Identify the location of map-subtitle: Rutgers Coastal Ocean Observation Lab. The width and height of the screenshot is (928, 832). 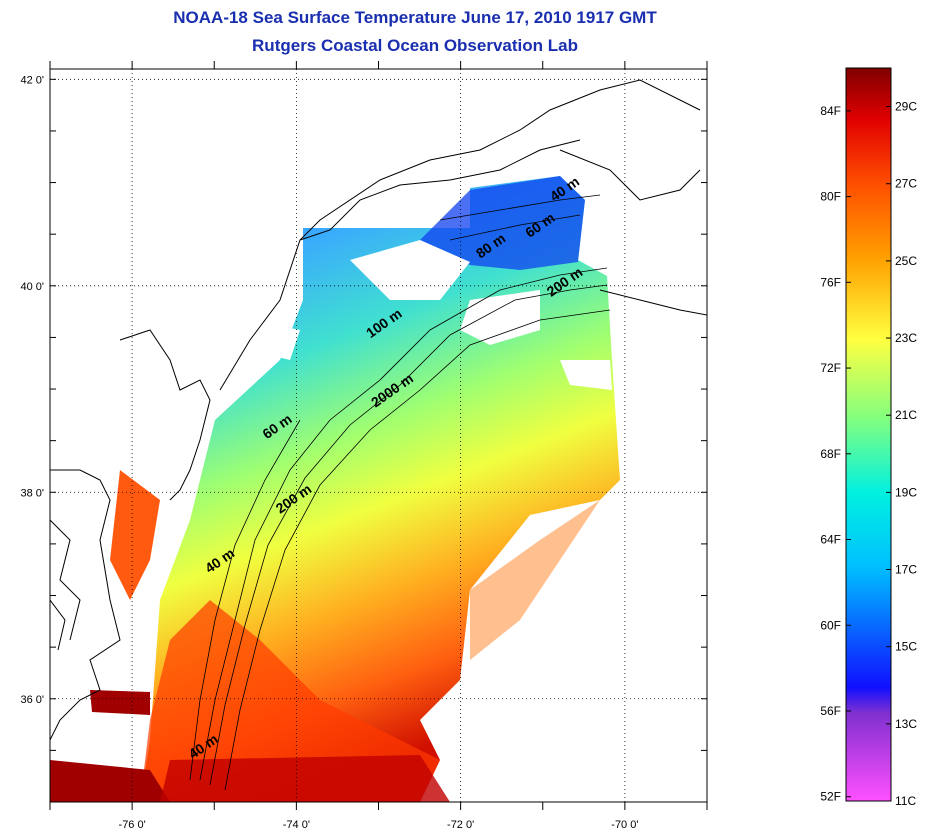
(415, 45).